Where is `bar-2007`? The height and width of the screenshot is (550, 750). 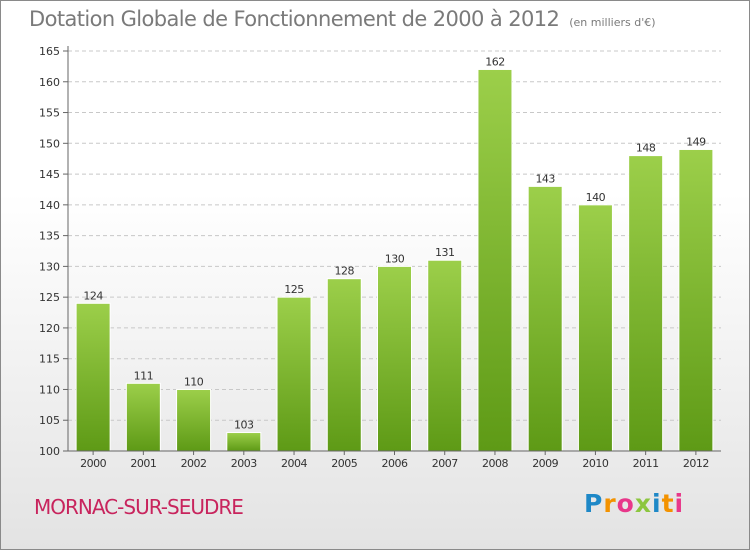 bar-2007 is located at coordinates (445, 355).